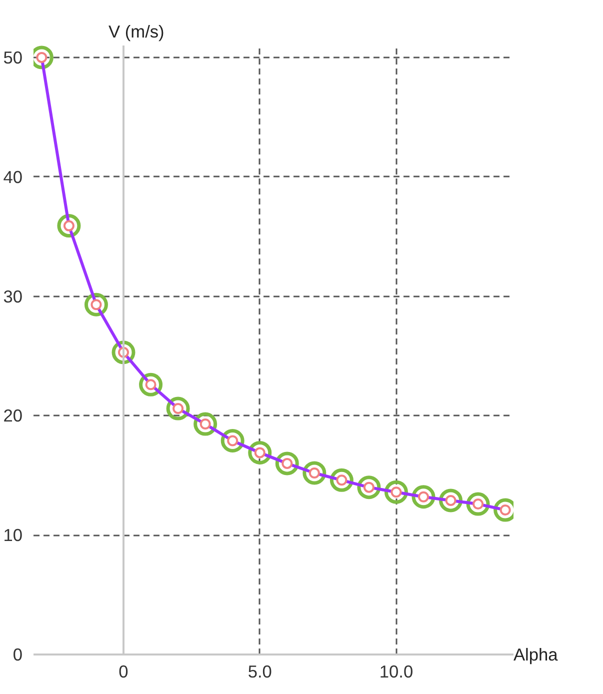 The height and width of the screenshot is (694, 603). What do you see at coordinates (13, 416) in the screenshot?
I see `y-tick-label: 20` at bounding box center [13, 416].